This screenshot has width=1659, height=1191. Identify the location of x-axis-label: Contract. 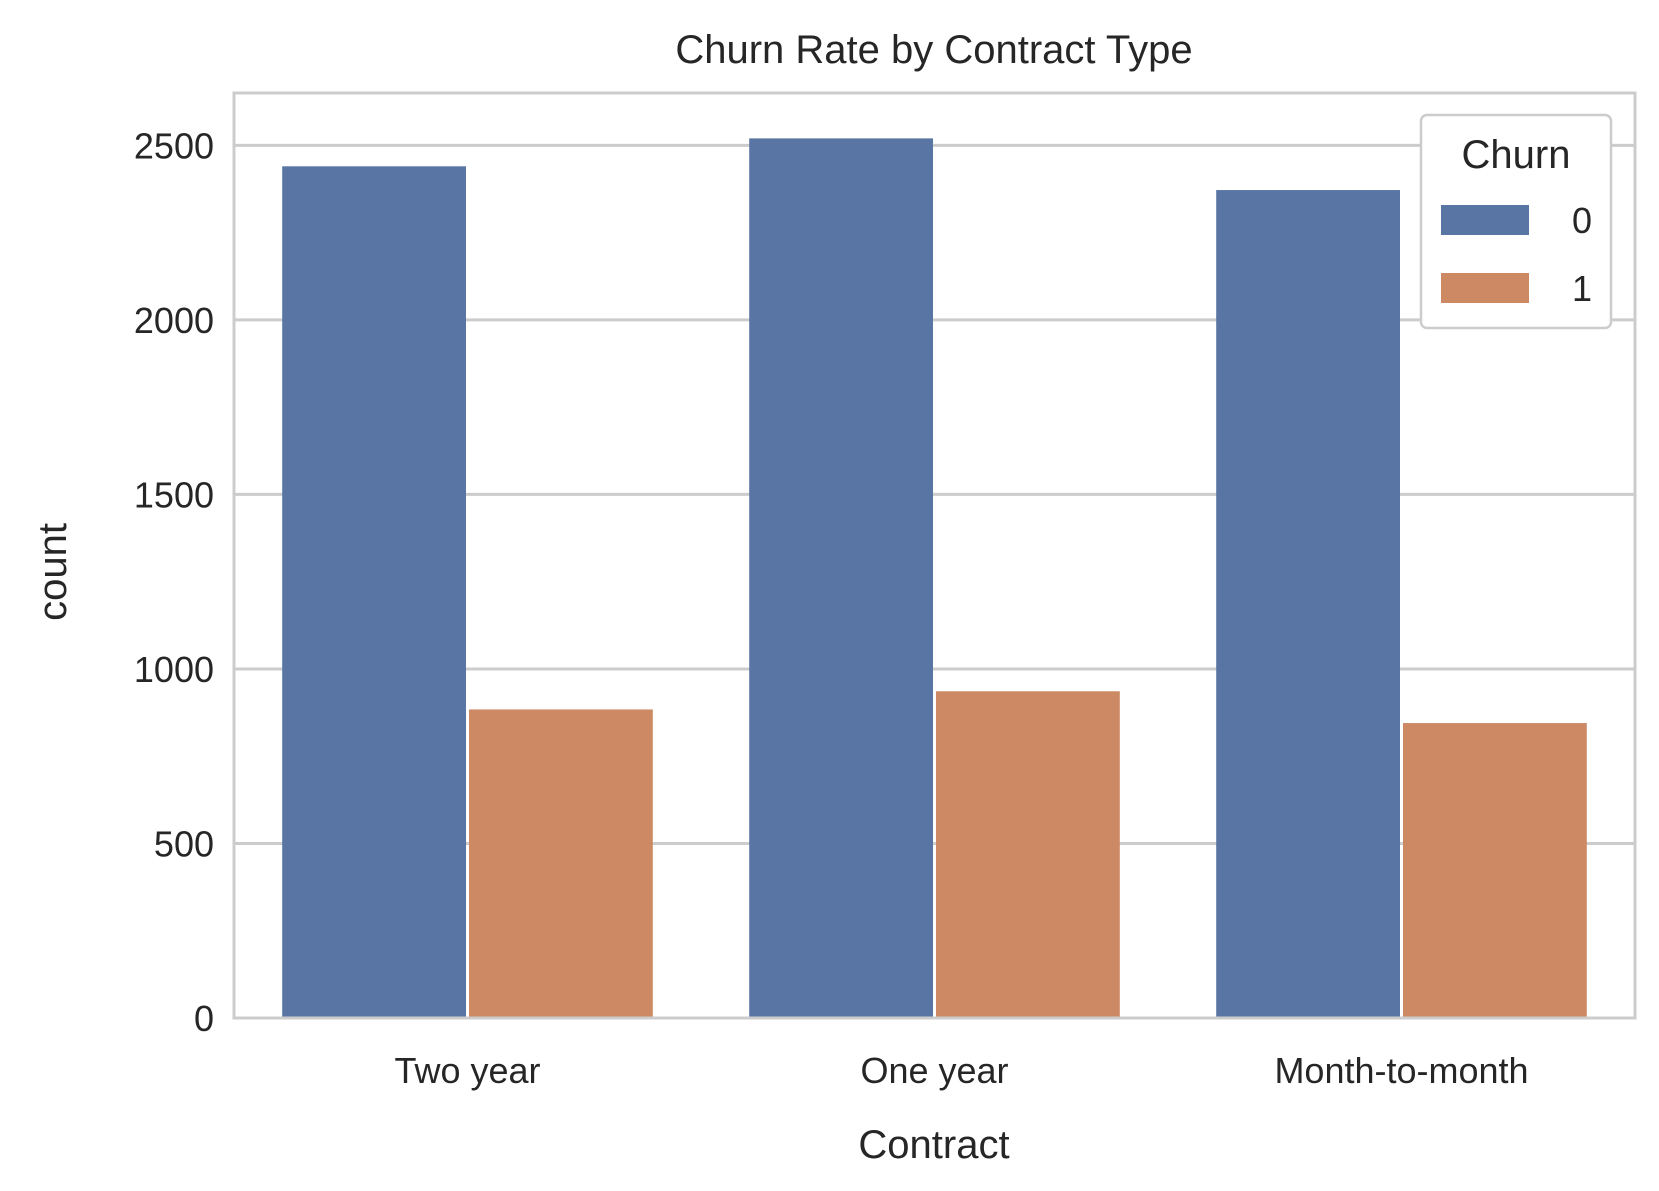
(933, 1145).